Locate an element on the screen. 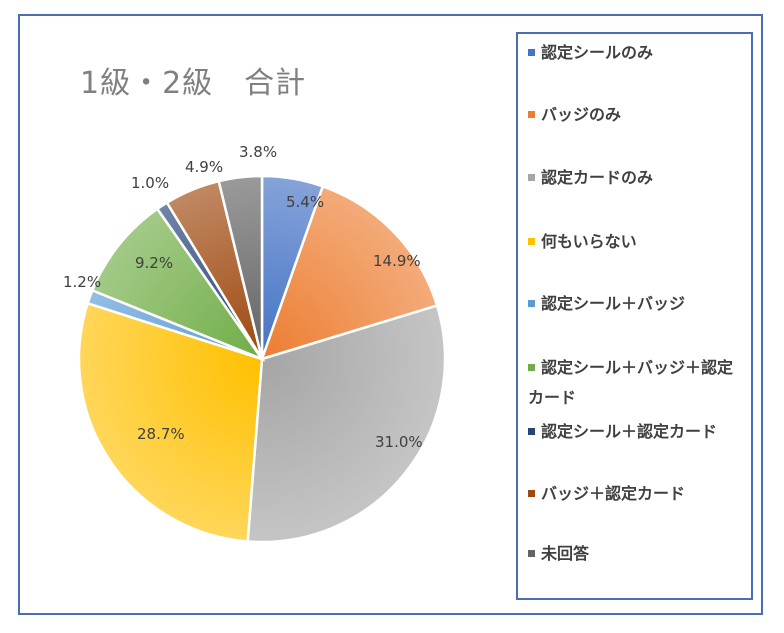 Image resolution: width=784 pixels, height=633 pixels. legend-label: 認定シール＋バッジ＋認定カード is located at coordinates (631, 382).